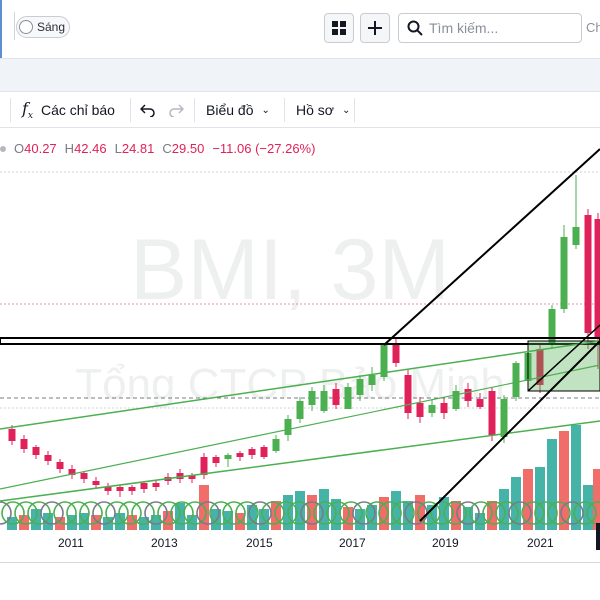  What do you see at coordinates (90, 148) in the screenshot?
I see `high-value: 42.46` at bounding box center [90, 148].